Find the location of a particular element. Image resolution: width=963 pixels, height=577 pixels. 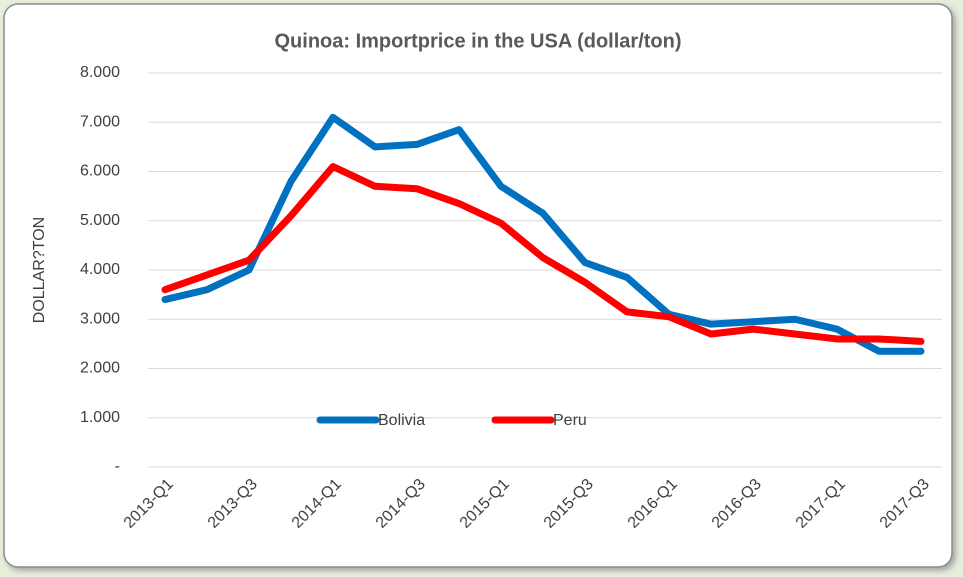

y-tick-label: 2.000 is located at coordinates (100, 368).